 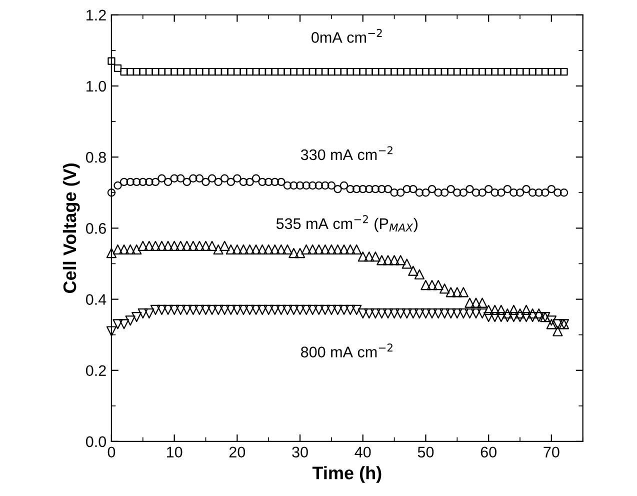 I want to click on x-tick-label: 30, so click(x=300, y=452).